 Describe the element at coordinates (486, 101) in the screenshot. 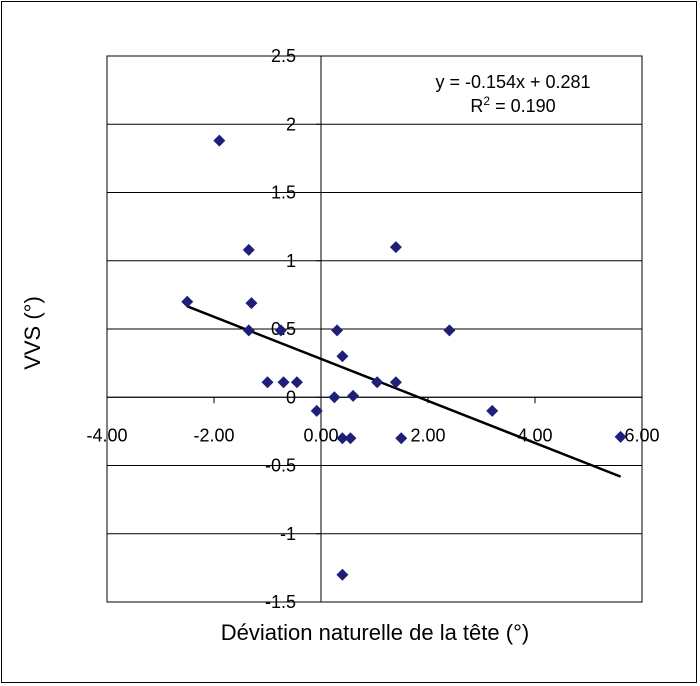

I see `r-squared-superscript: 2` at that location.